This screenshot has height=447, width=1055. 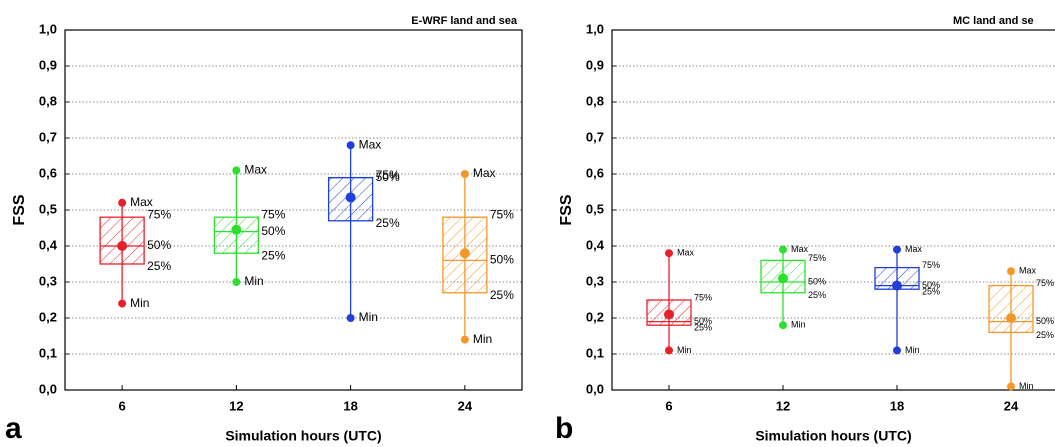 I want to click on chart-title: E-WRF land and sea, so click(x=464, y=21).